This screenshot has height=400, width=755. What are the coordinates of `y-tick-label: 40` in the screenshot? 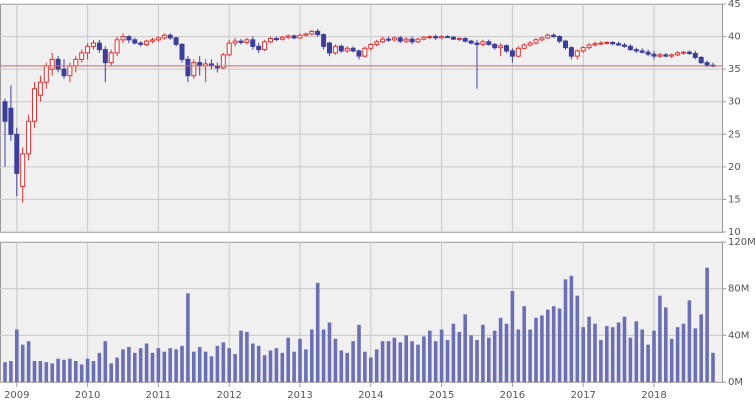 It's located at (734, 37).